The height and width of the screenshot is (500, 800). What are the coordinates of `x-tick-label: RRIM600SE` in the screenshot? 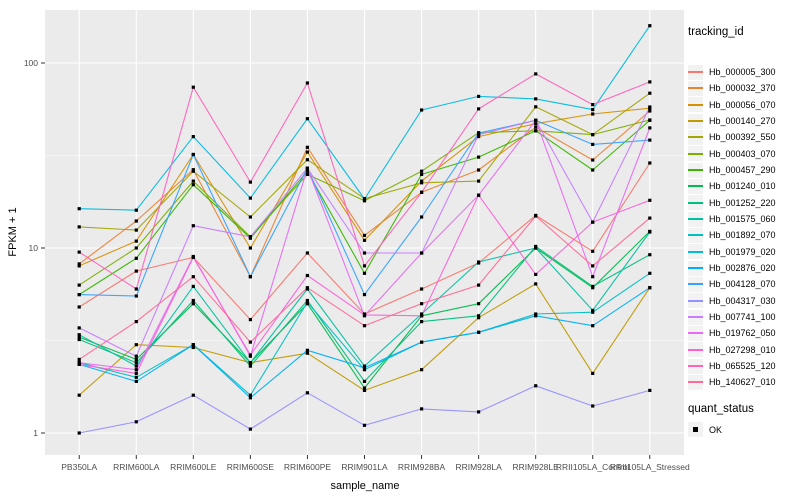 It's located at (251, 467).